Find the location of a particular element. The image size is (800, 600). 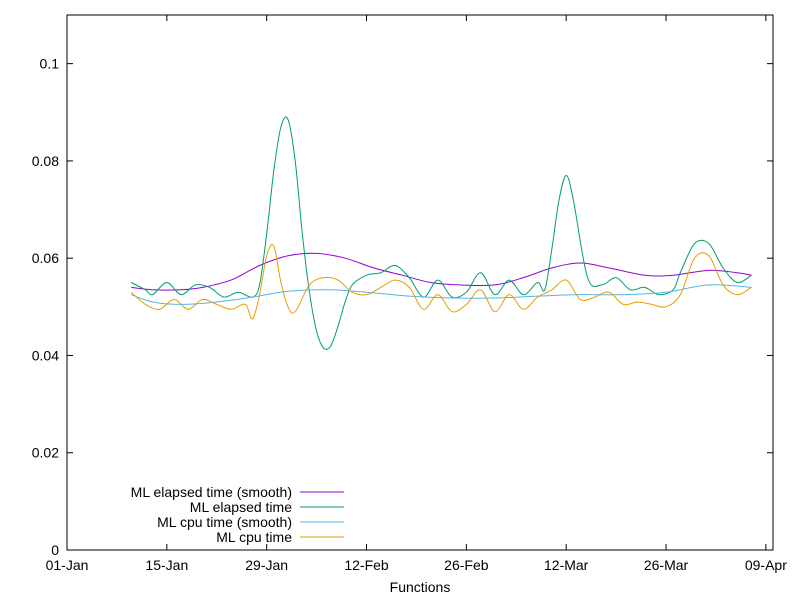

y-tick-label: 0.1 is located at coordinates (50, 64).